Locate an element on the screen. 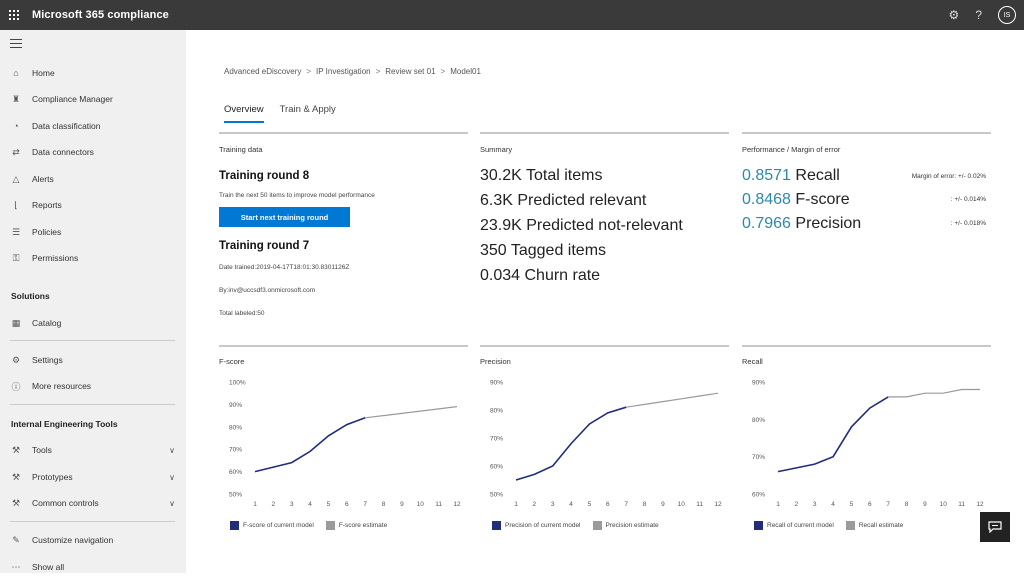 The height and width of the screenshot is (578, 1024). summary-predicted-relevant: 6.3K Predicted relevant is located at coordinates (563, 200).